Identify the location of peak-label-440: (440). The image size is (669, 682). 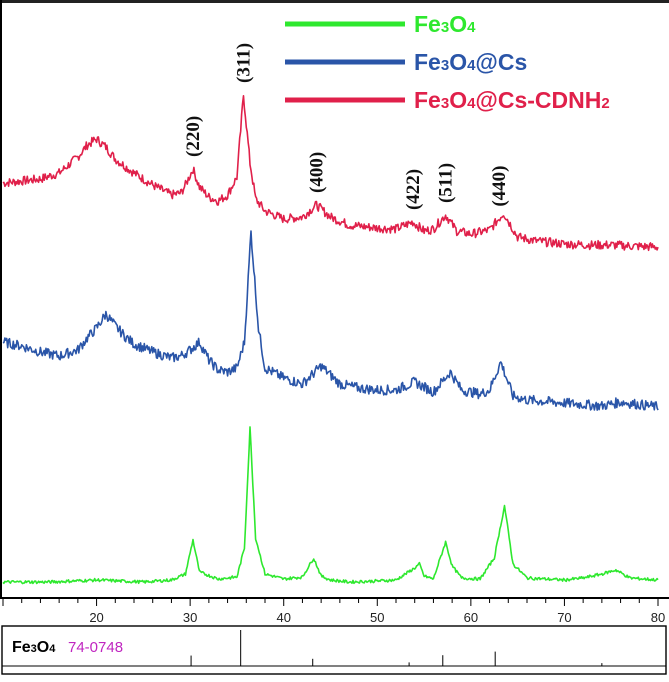
(499, 186).